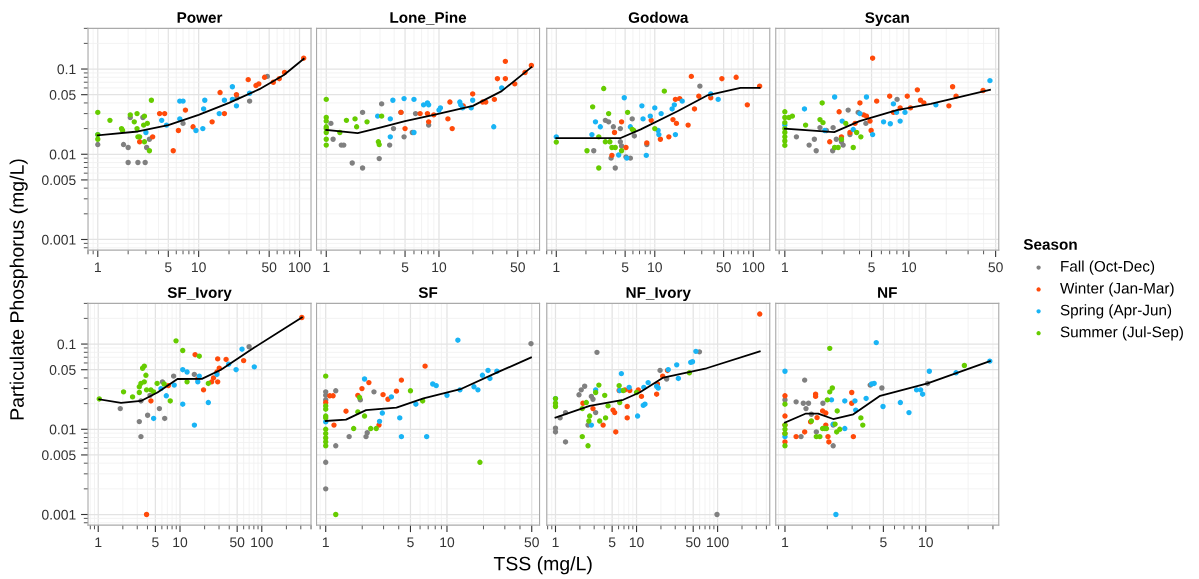 This screenshot has height=579, width=1199. I want to click on chart-title: SF, so click(428, 292).